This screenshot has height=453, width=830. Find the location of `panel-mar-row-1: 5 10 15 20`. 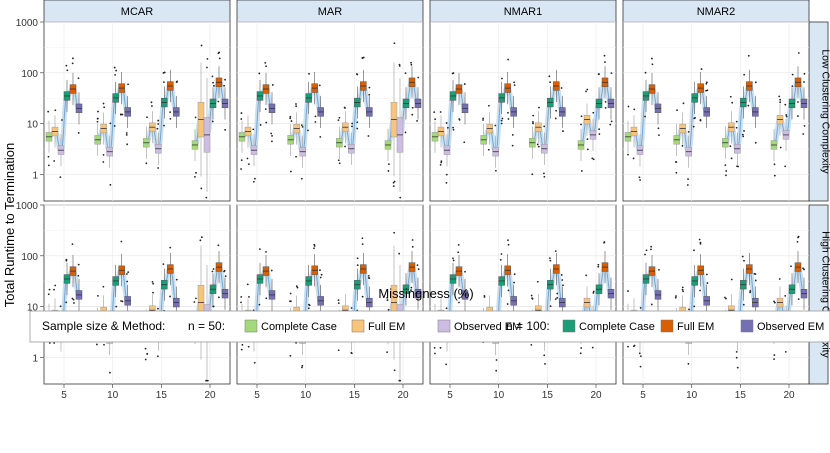

panel-mar-row-1: 5 10 15 20 is located at coordinates (330, 302).